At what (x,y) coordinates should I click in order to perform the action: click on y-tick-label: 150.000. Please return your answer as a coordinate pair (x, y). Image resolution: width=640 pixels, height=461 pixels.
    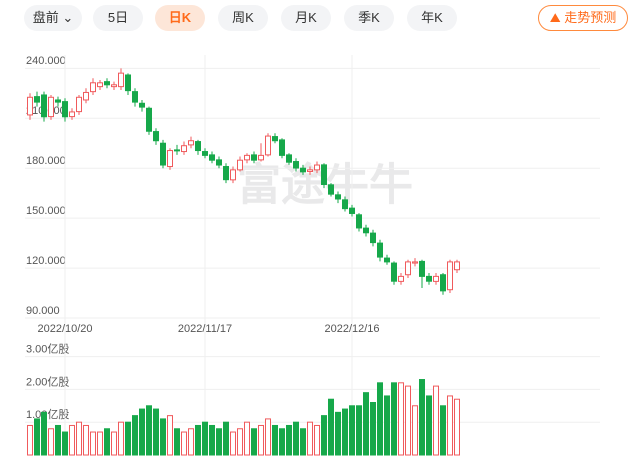
    Looking at the image, I should click on (46, 211).